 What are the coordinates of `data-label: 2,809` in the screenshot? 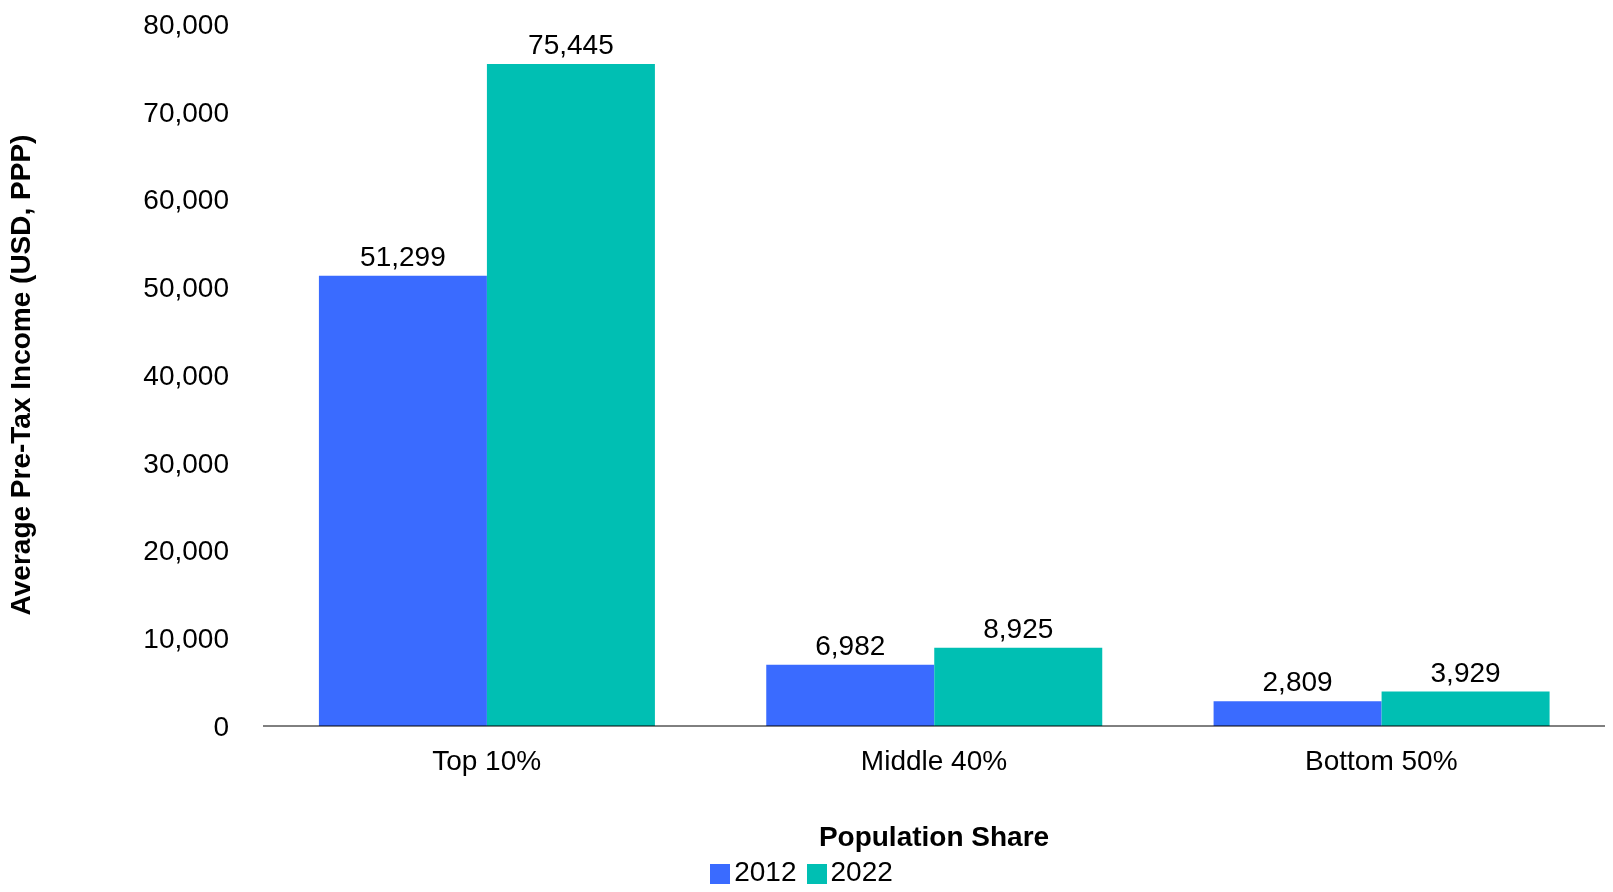 It's located at (1297, 682).